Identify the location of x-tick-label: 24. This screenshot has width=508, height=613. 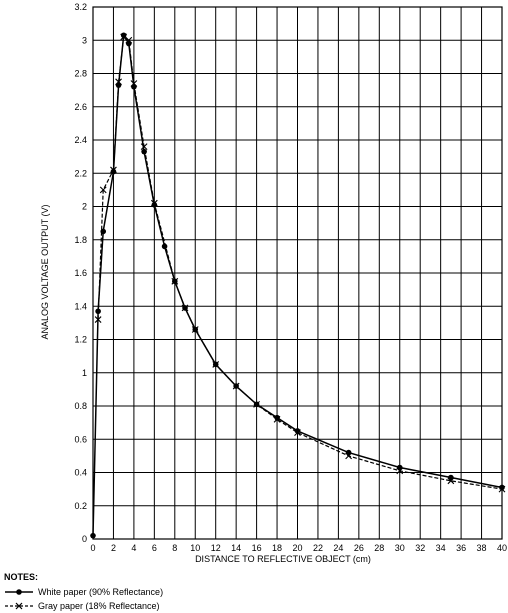
(338, 548).